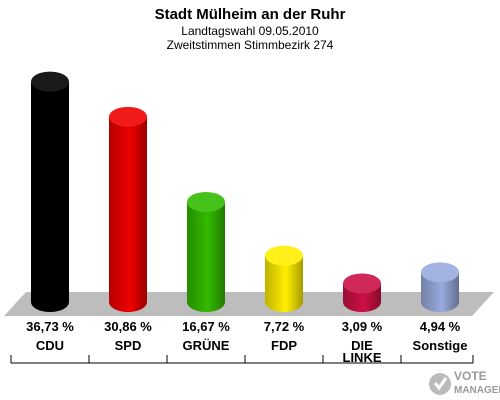 The height and width of the screenshot is (400, 500). I want to click on value-label: 16,67 %, so click(206, 326).